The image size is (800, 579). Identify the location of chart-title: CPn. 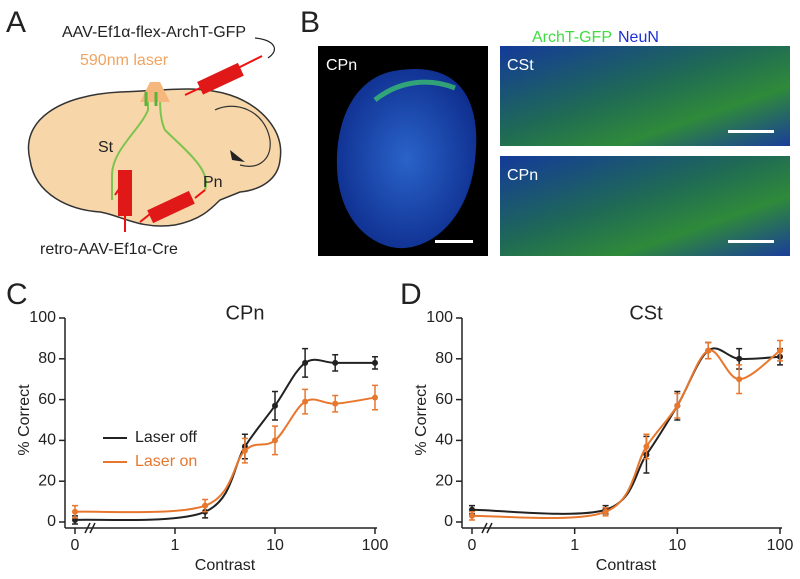
(245, 313).